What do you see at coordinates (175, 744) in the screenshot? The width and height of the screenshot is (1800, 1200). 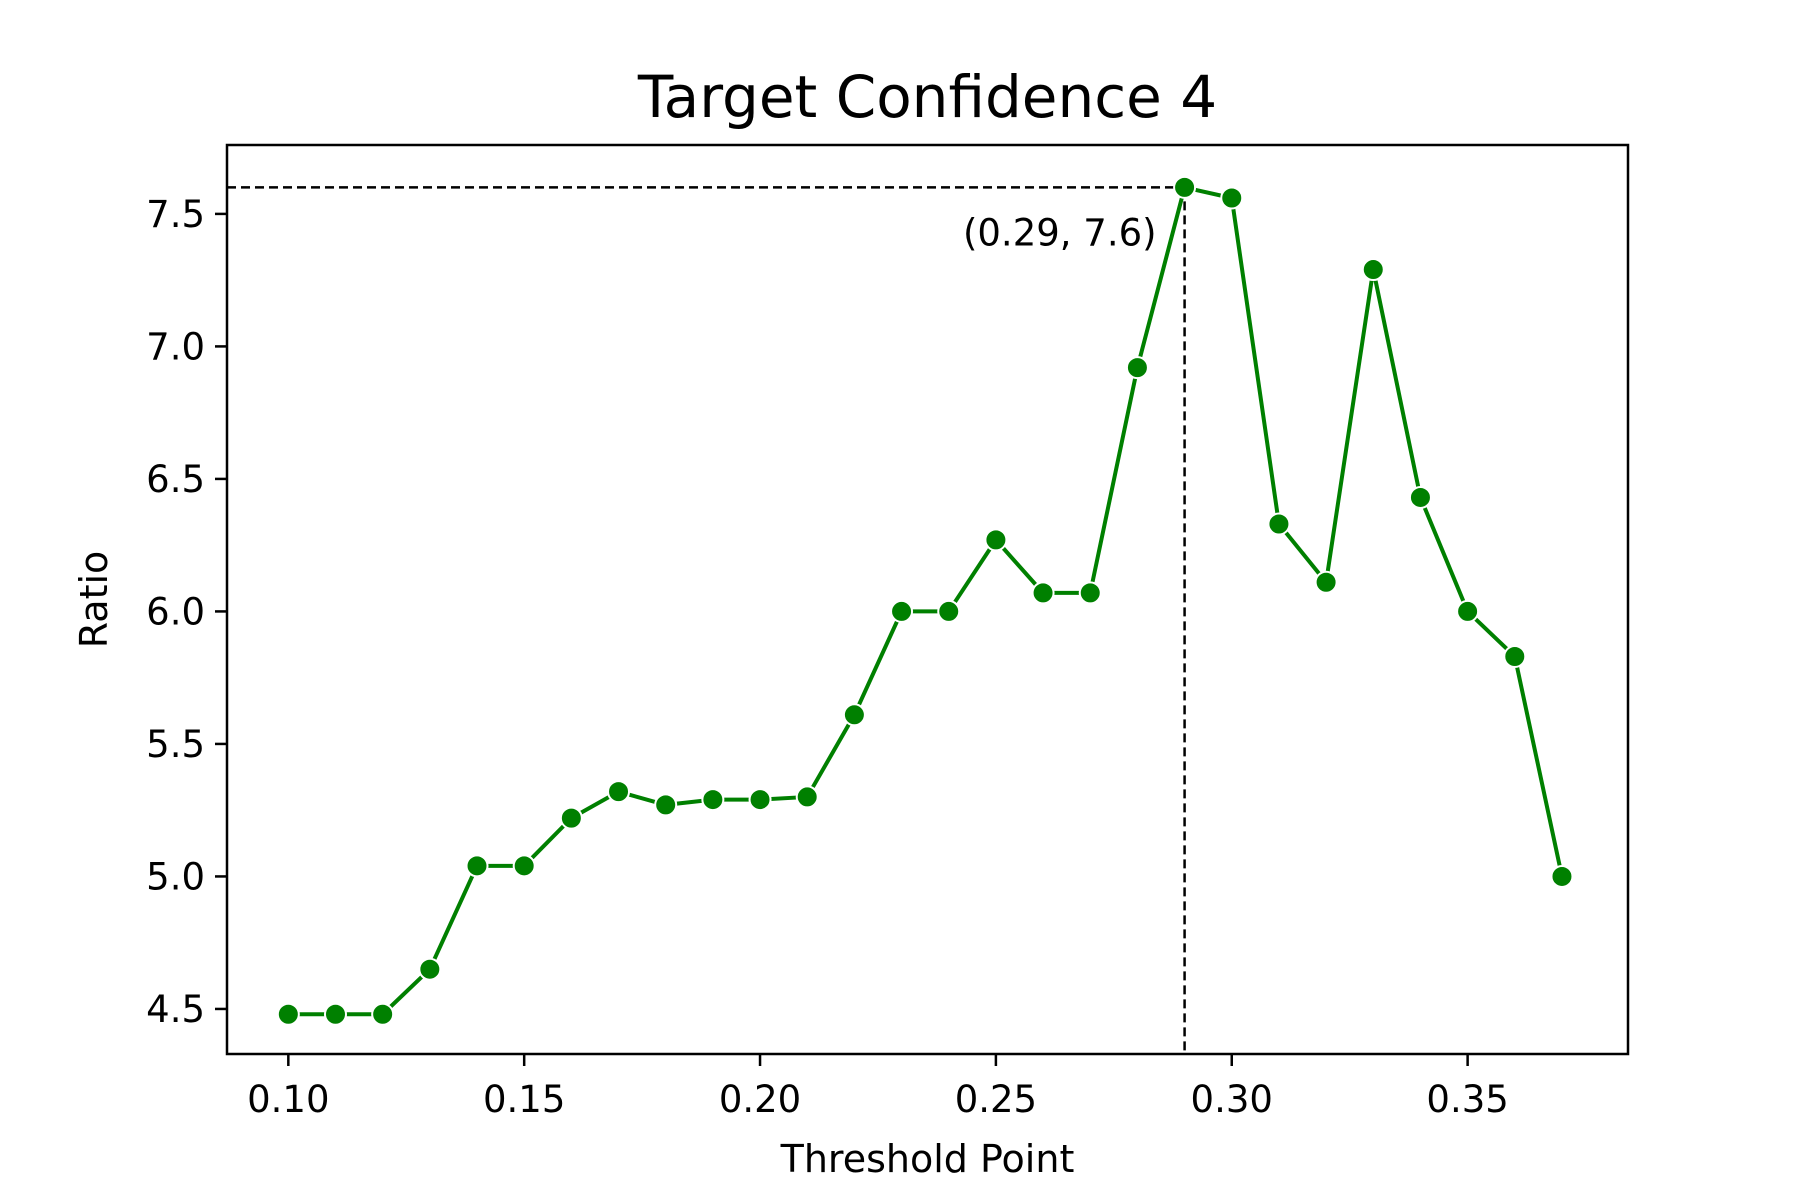 I see `y-tick-label: 5.5` at bounding box center [175, 744].